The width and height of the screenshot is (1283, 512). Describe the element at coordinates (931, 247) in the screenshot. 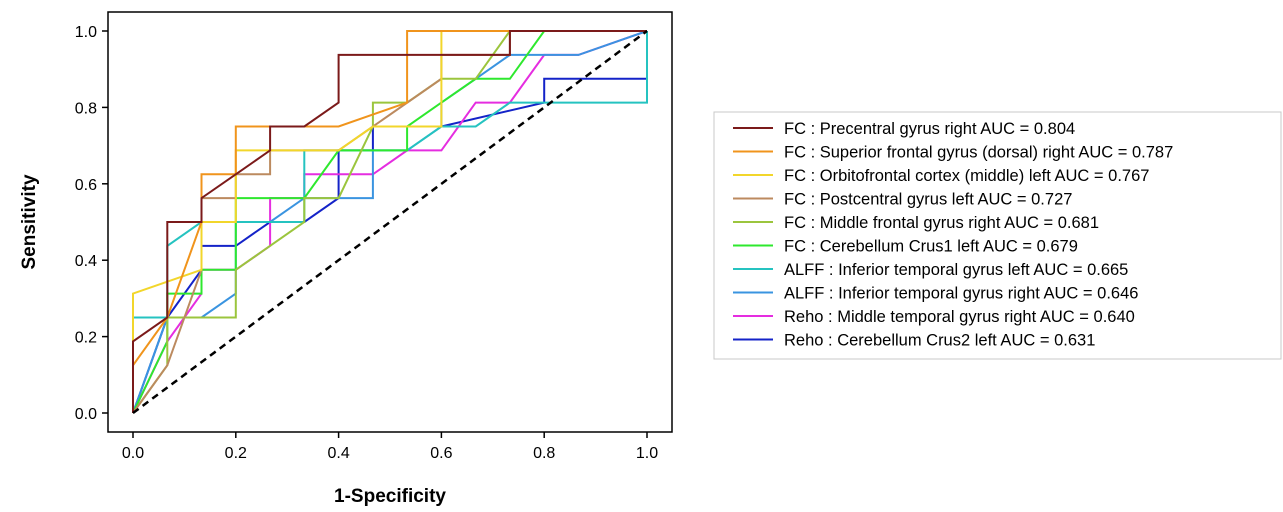

I see `legend-label-6: FC : Cerebellum Crus1 left AUC = 0.679` at that location.